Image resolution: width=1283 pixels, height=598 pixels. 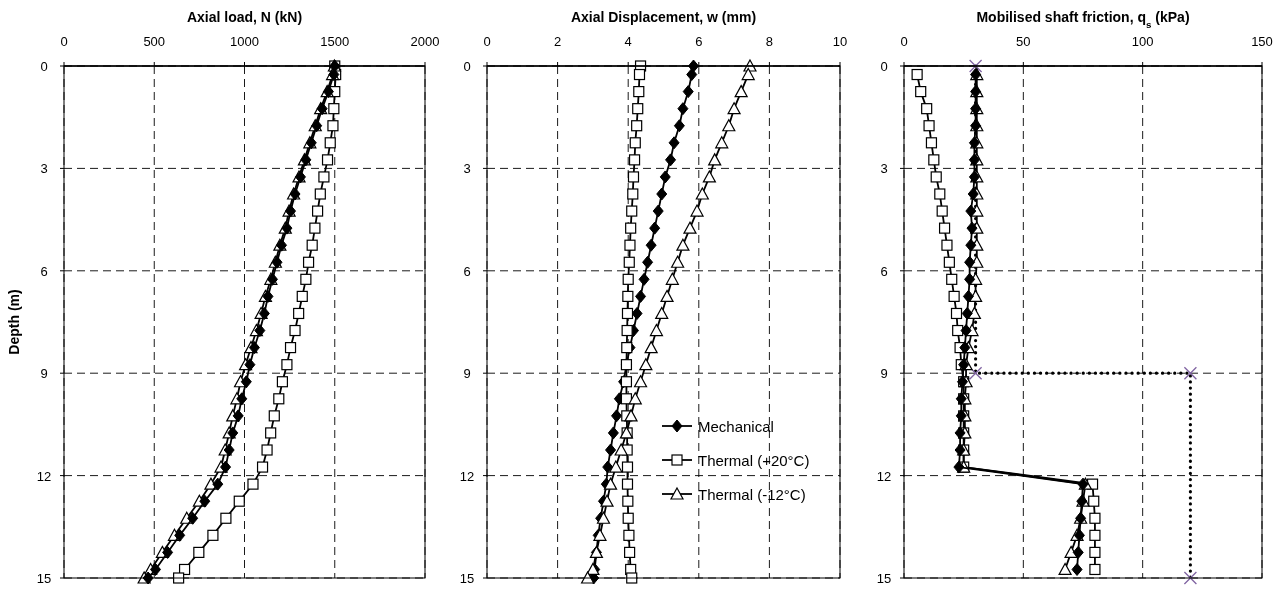 I want to click on x-tick-label: 50, so click(x=1023, y=41).